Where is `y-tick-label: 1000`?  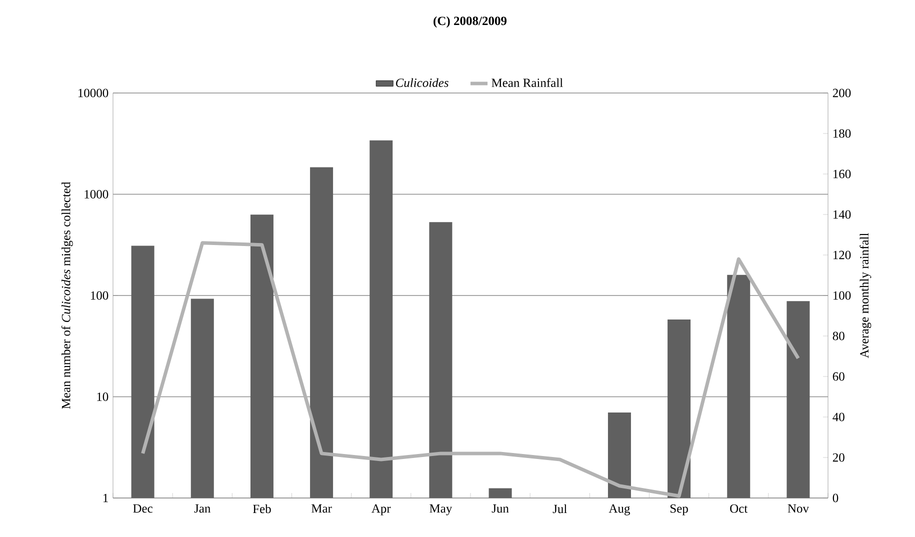 y-tick-label: 1000 is located at coordinates (96, 194).